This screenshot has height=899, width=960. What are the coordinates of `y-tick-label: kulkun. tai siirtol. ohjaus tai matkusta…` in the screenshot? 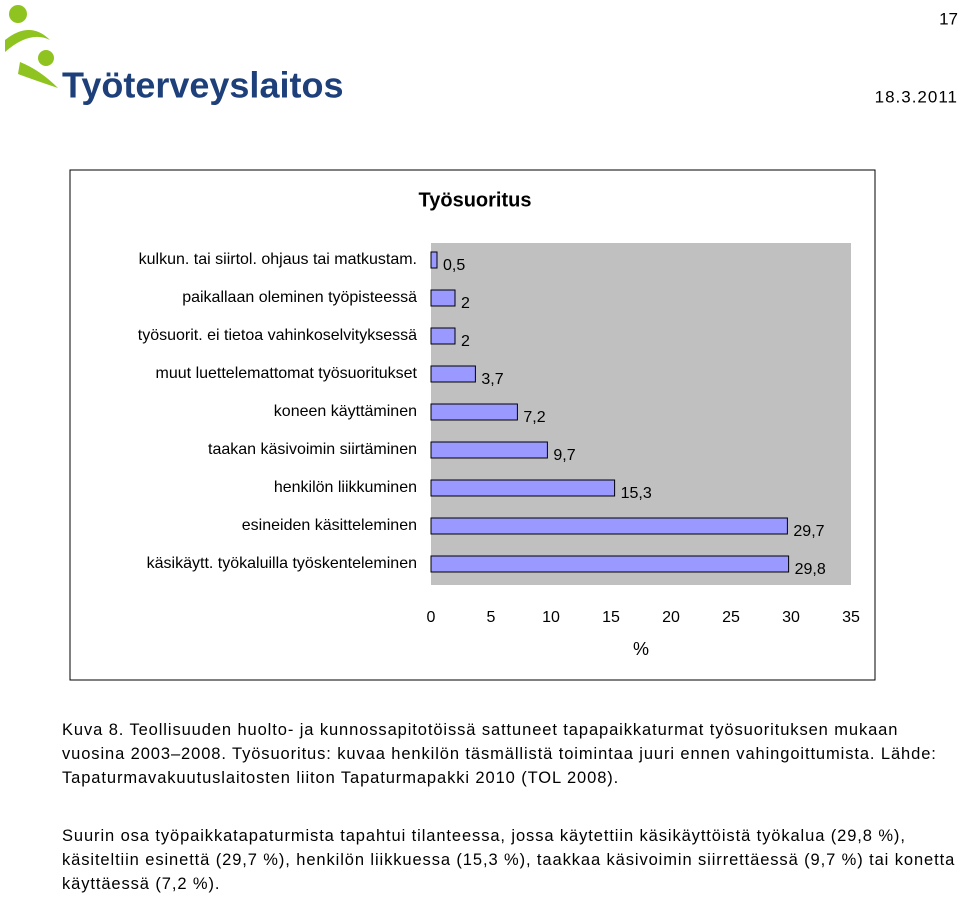 It's located at (278, 259).